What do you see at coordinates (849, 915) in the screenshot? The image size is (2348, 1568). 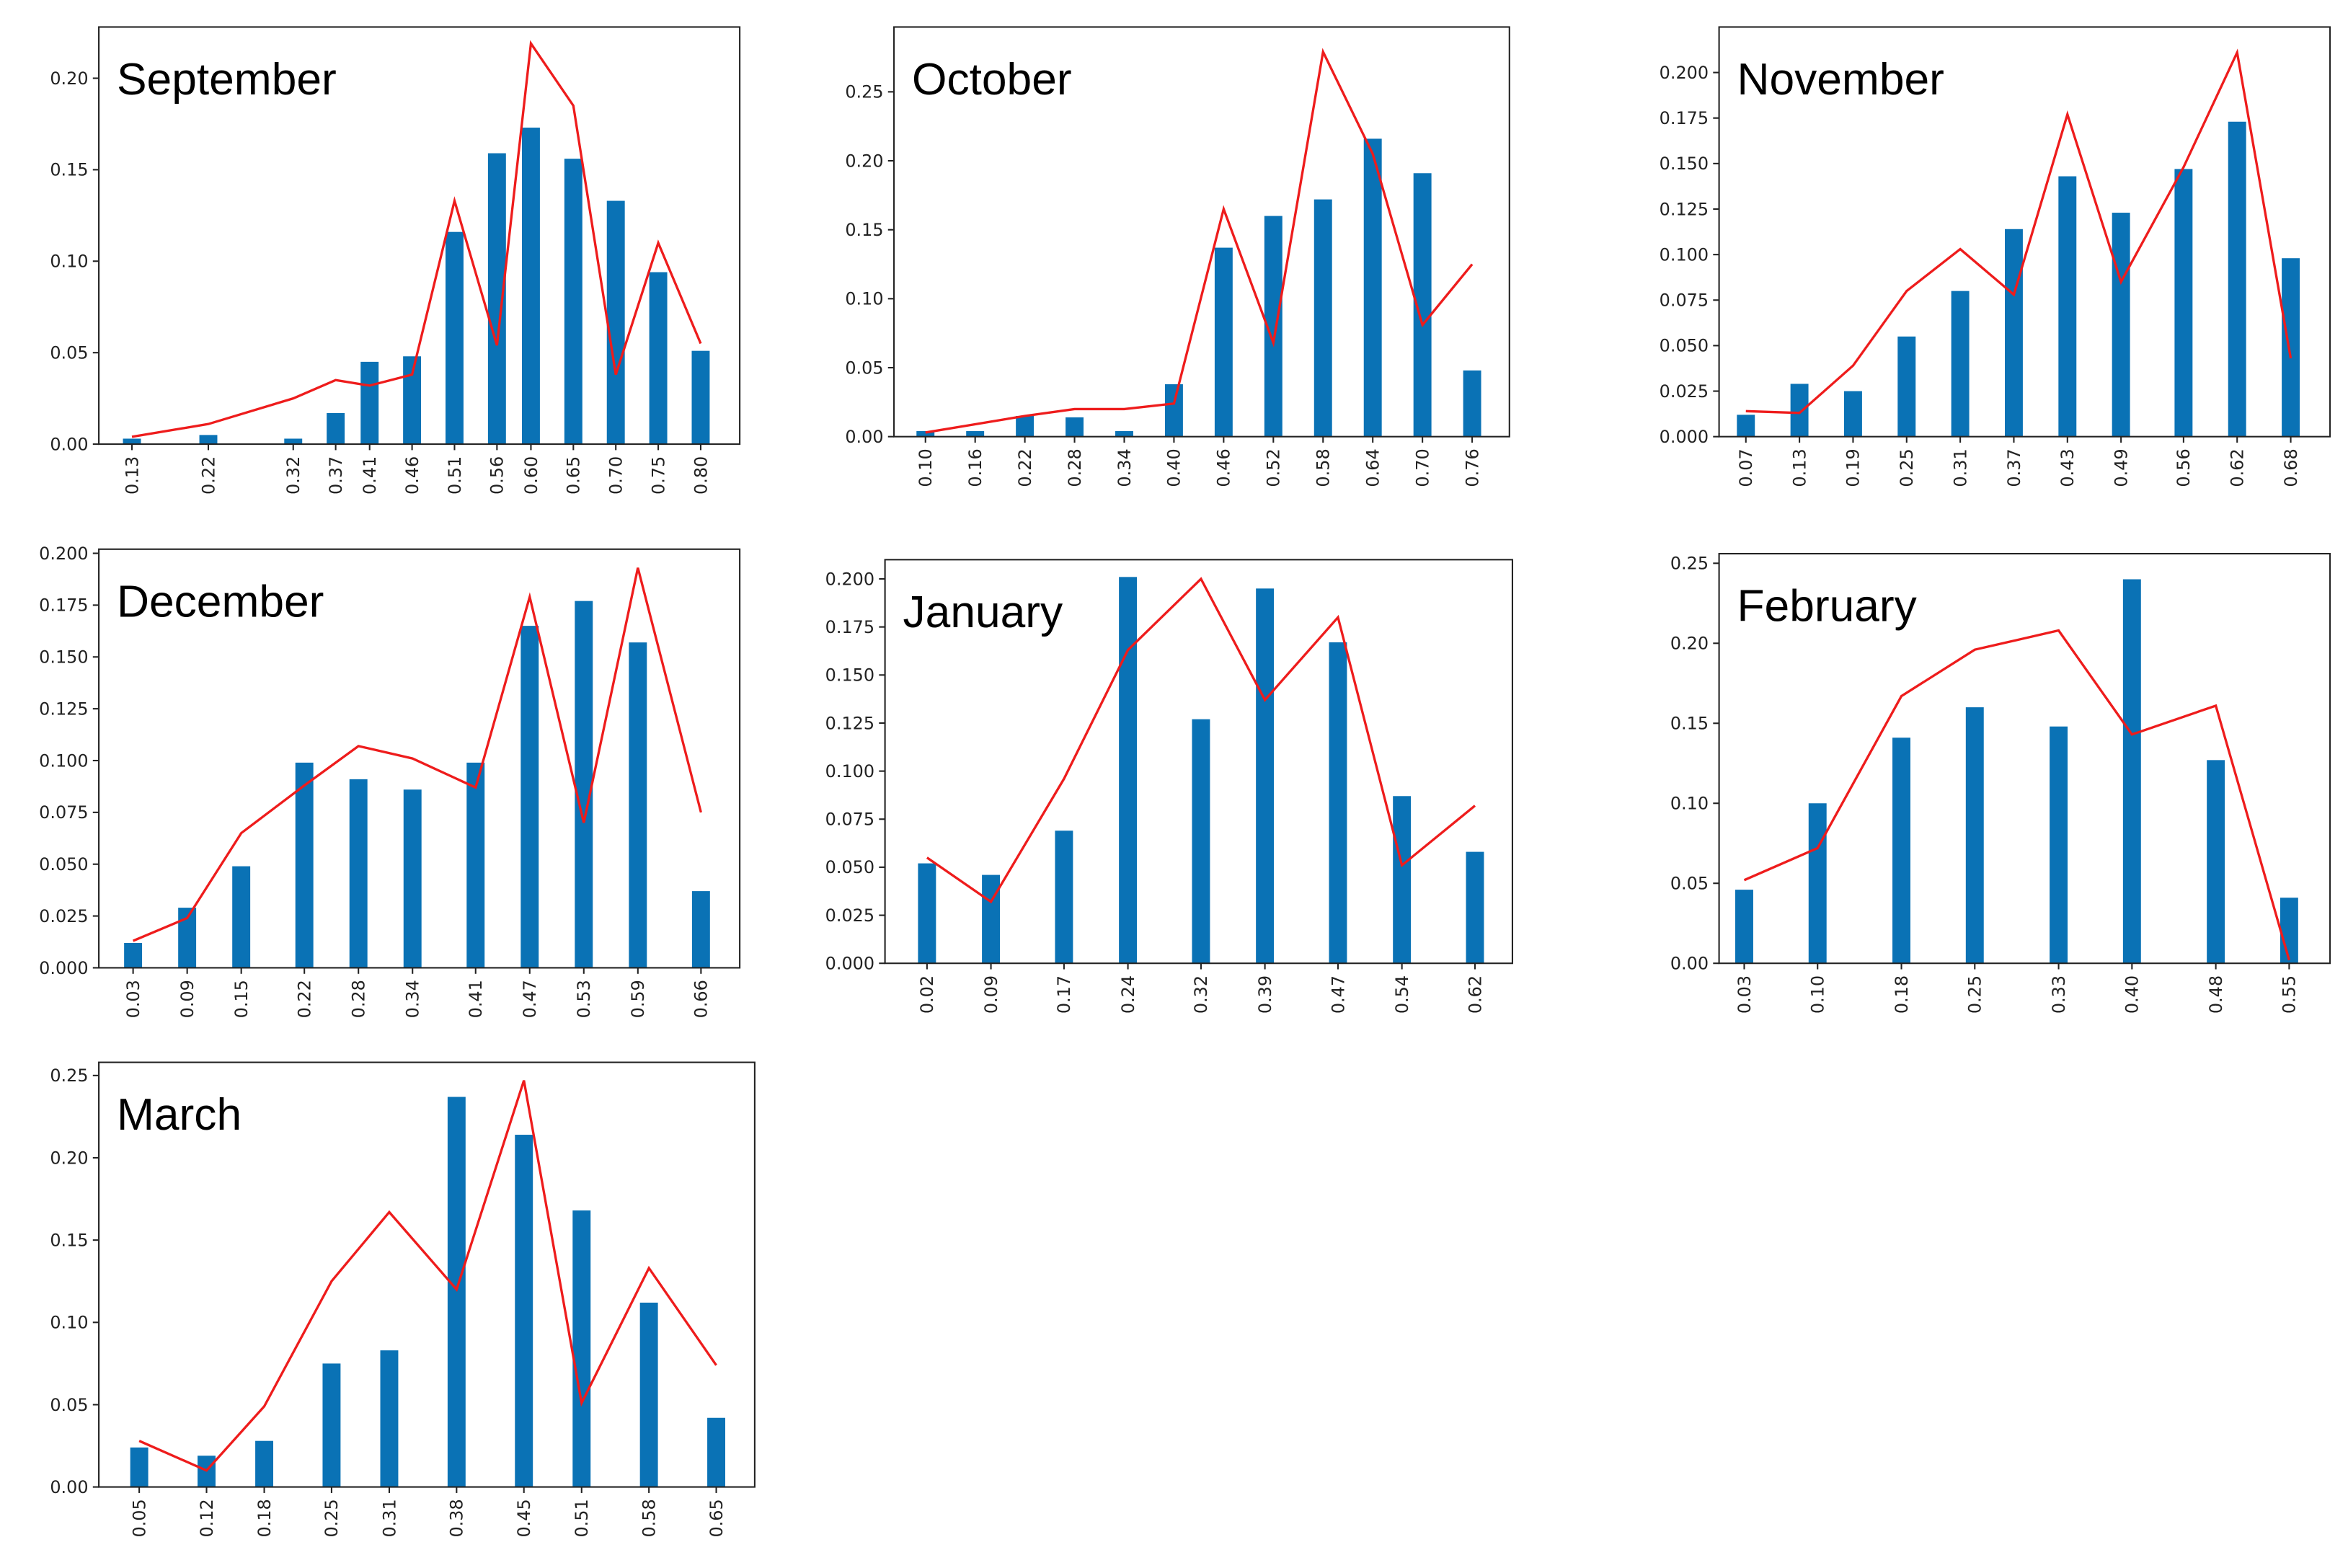 I see `y-tick-label: 0.025` at bounding box center [849, 915].